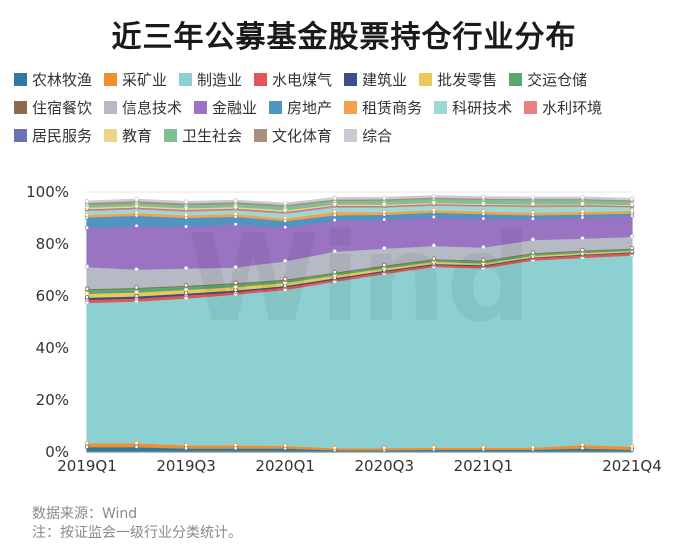 The width and height of the screenshot is (688, 548). I want to click on legend-item: 住宿餐饮, so click(53, 107).